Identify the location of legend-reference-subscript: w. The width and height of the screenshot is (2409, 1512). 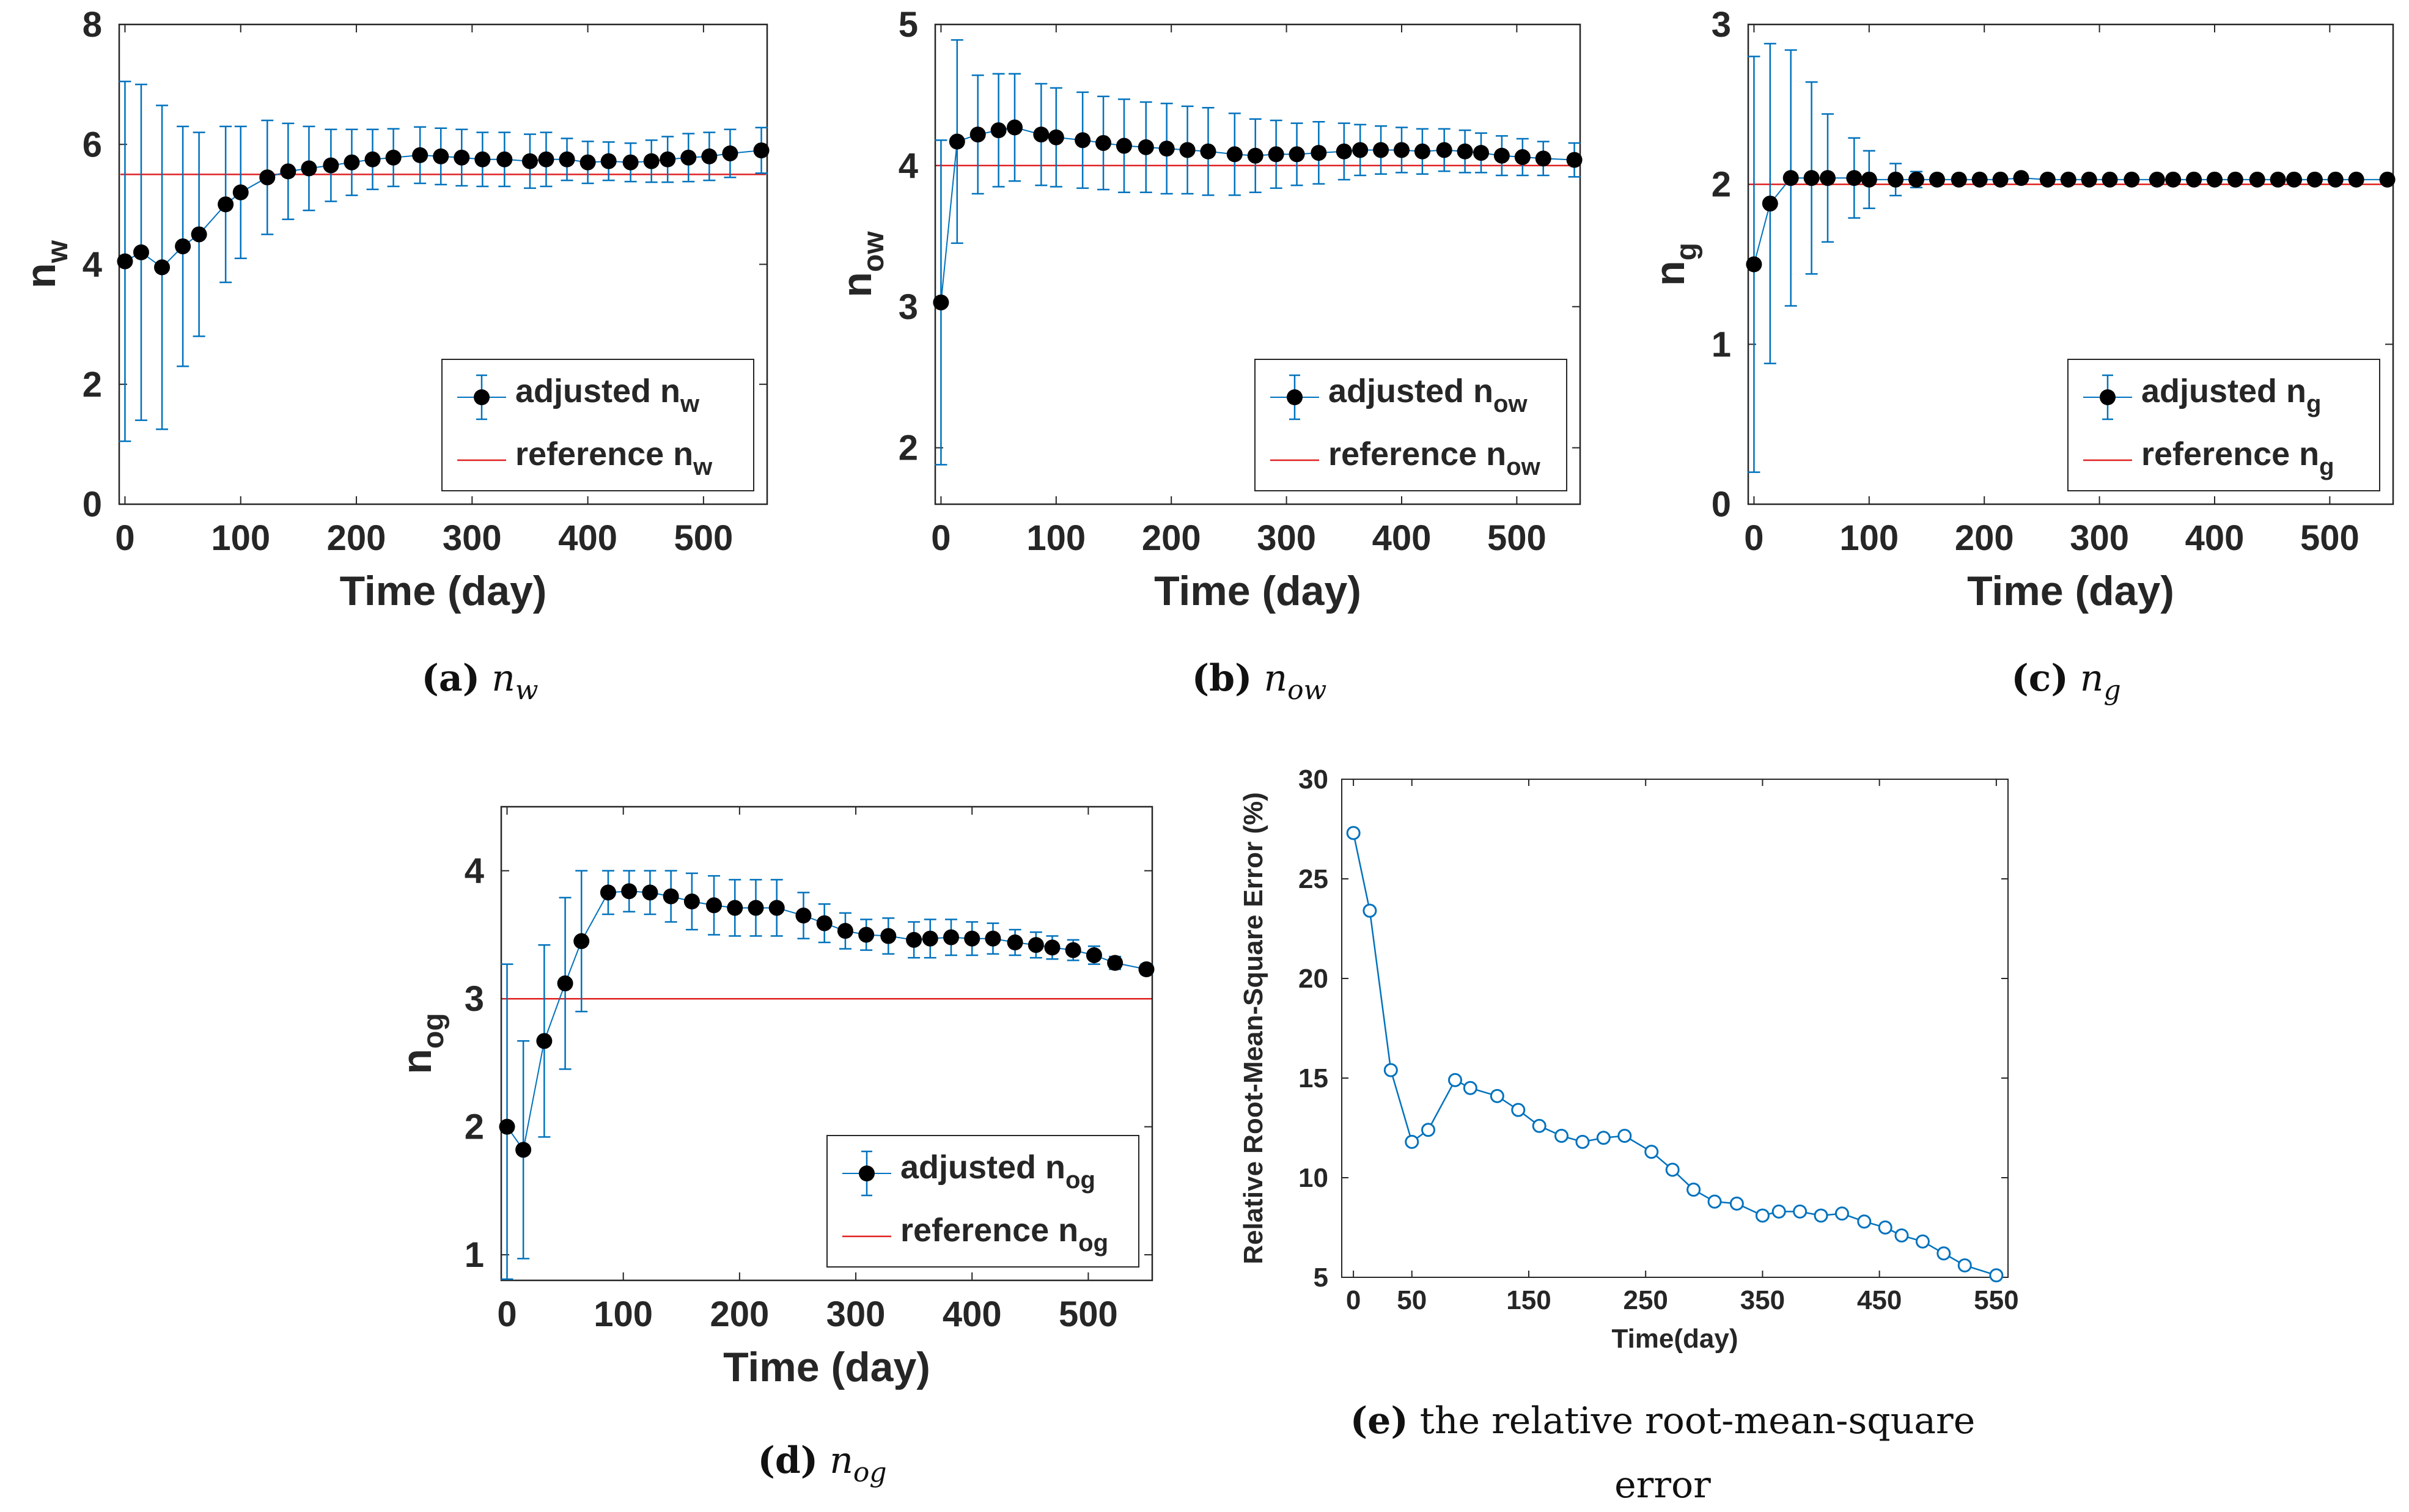
(703, 467).